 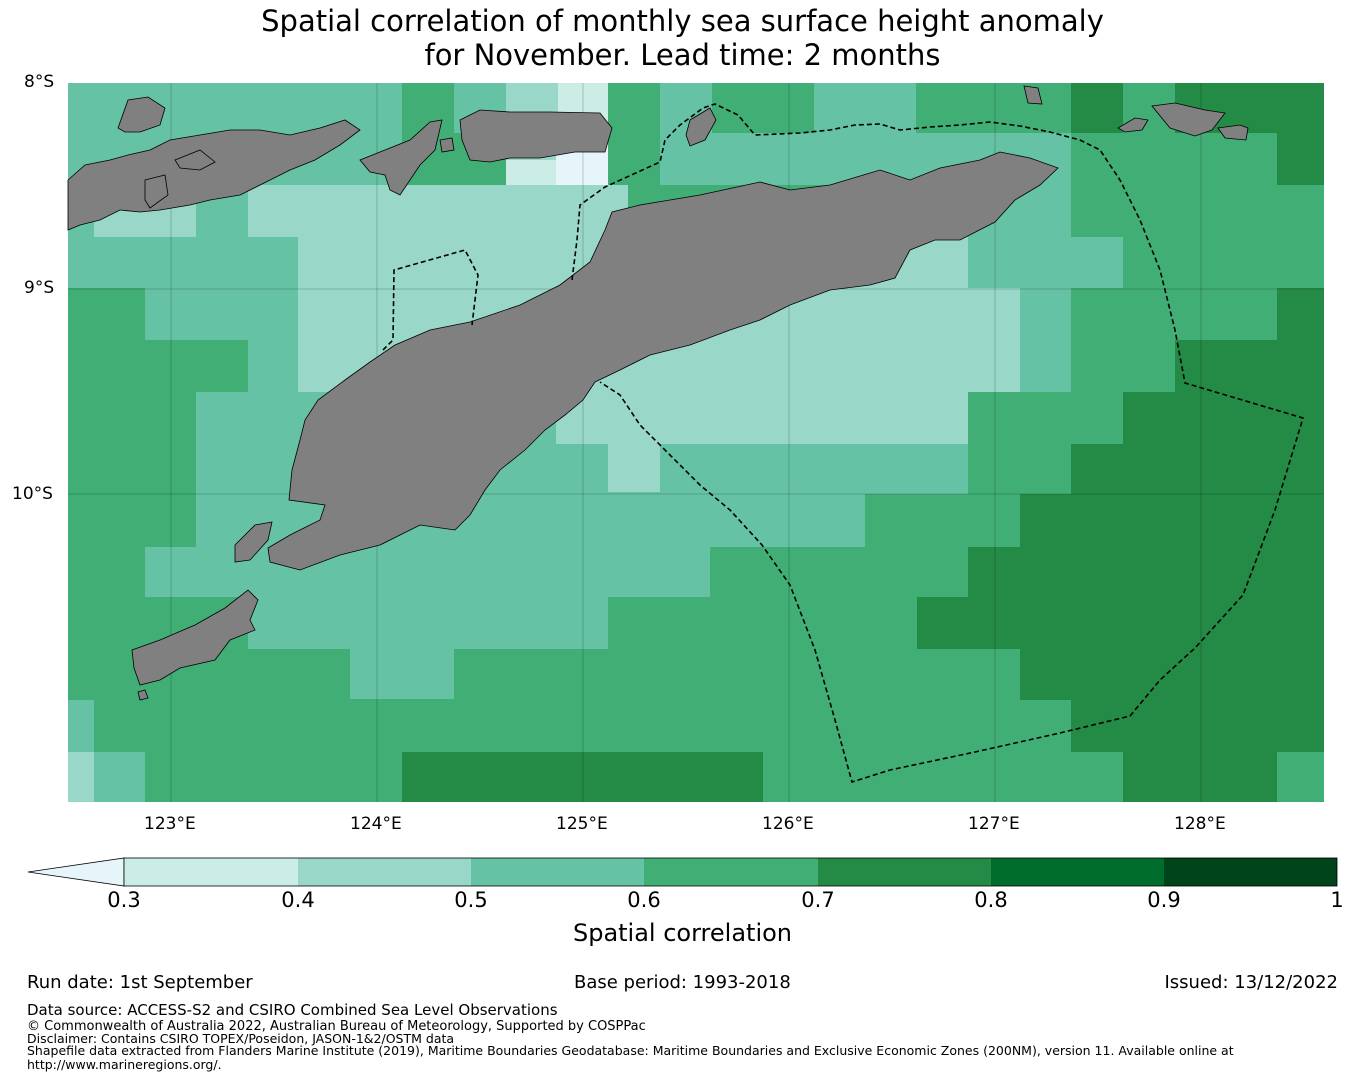 What do you see at coordinates (582, 824) in the screenshot?
I see `lon-label-125e: 125°E` at bounding box center [582, 824].